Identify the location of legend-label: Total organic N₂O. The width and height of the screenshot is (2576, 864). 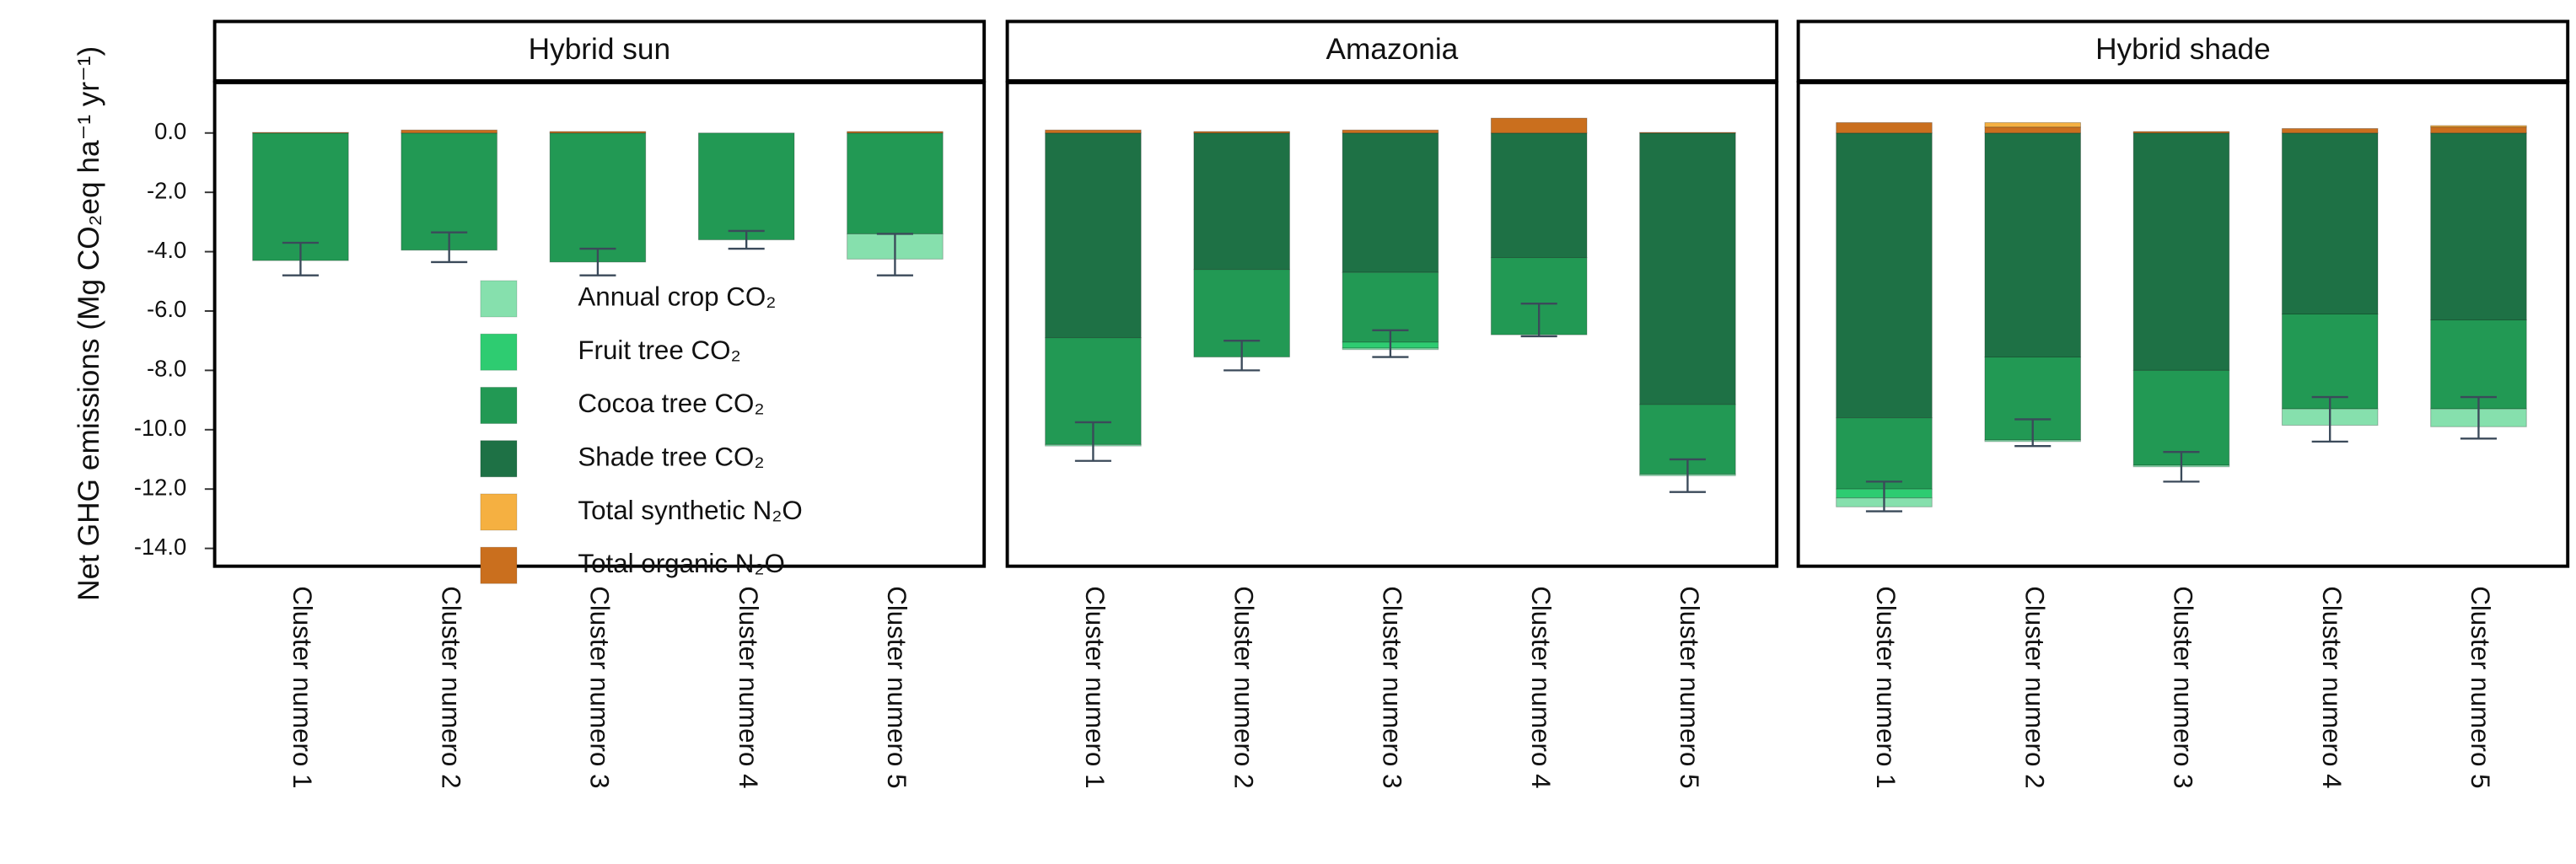
(681, 563).